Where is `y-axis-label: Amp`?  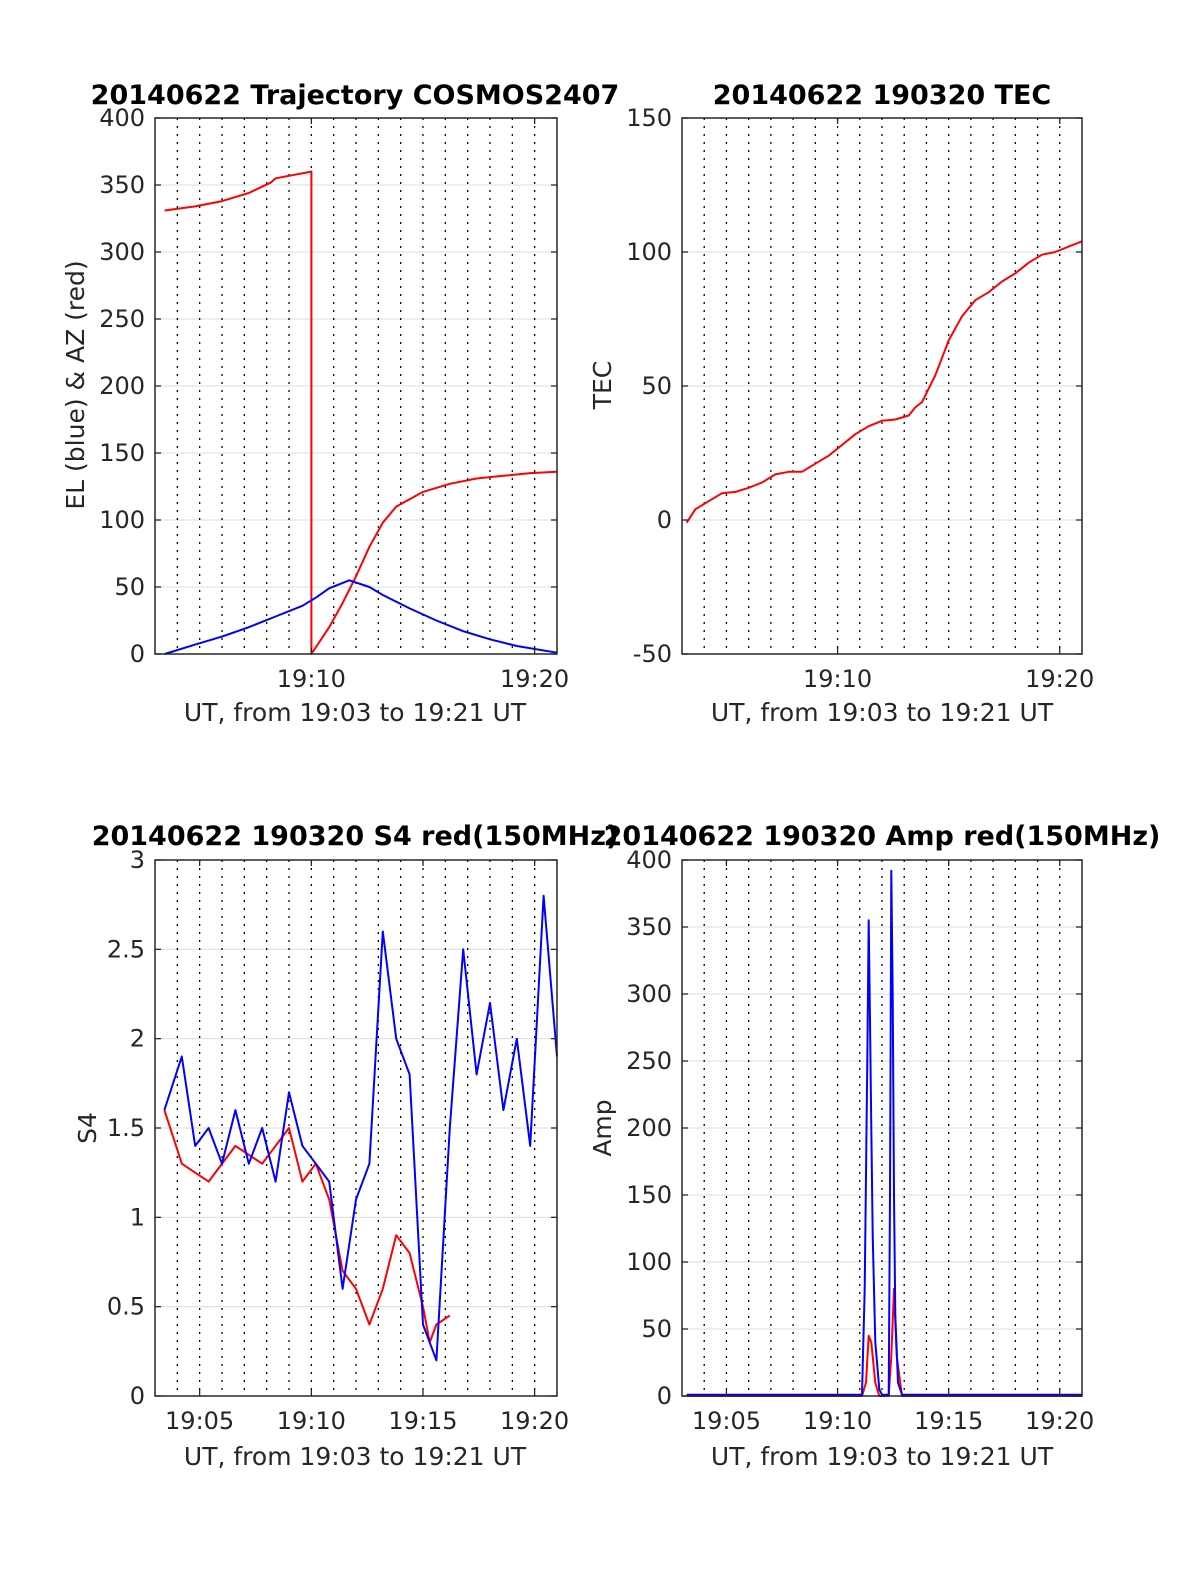
y-axis-label: Amp is located at coordinates (602, 1127).